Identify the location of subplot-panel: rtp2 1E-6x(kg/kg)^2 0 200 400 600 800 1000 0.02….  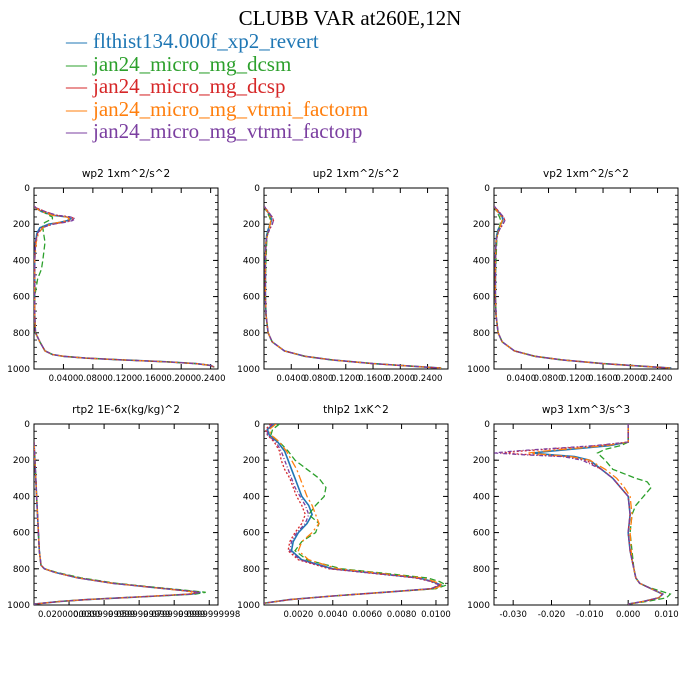
(123, 512).